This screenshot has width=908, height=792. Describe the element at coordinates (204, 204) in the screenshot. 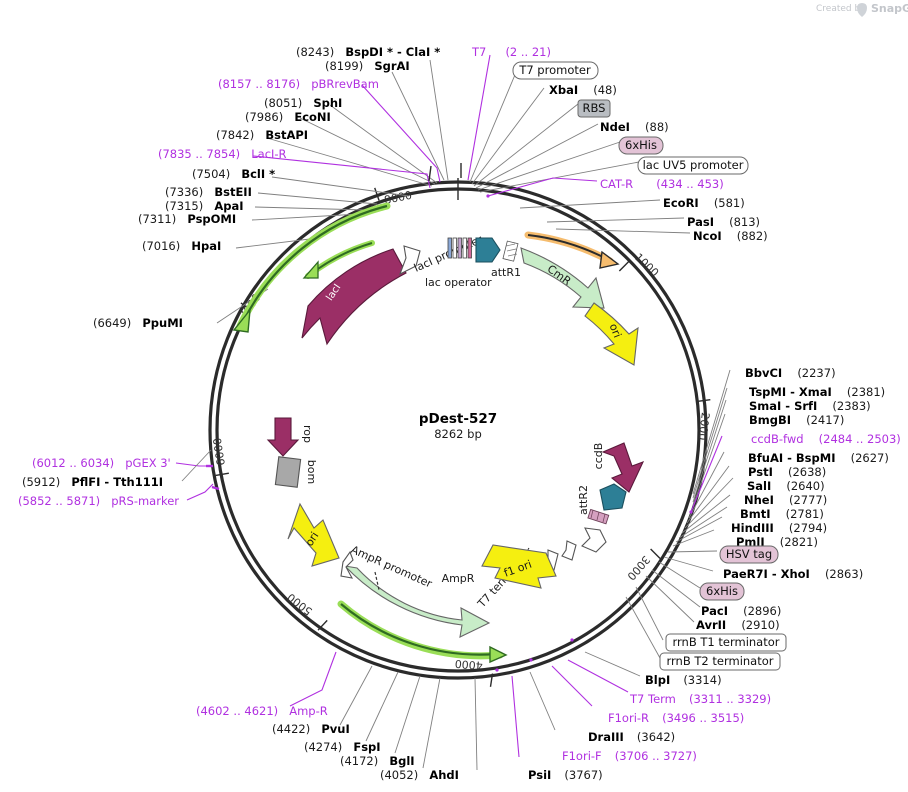

I see `label-ApaI: (7315) ApaI` at that location.